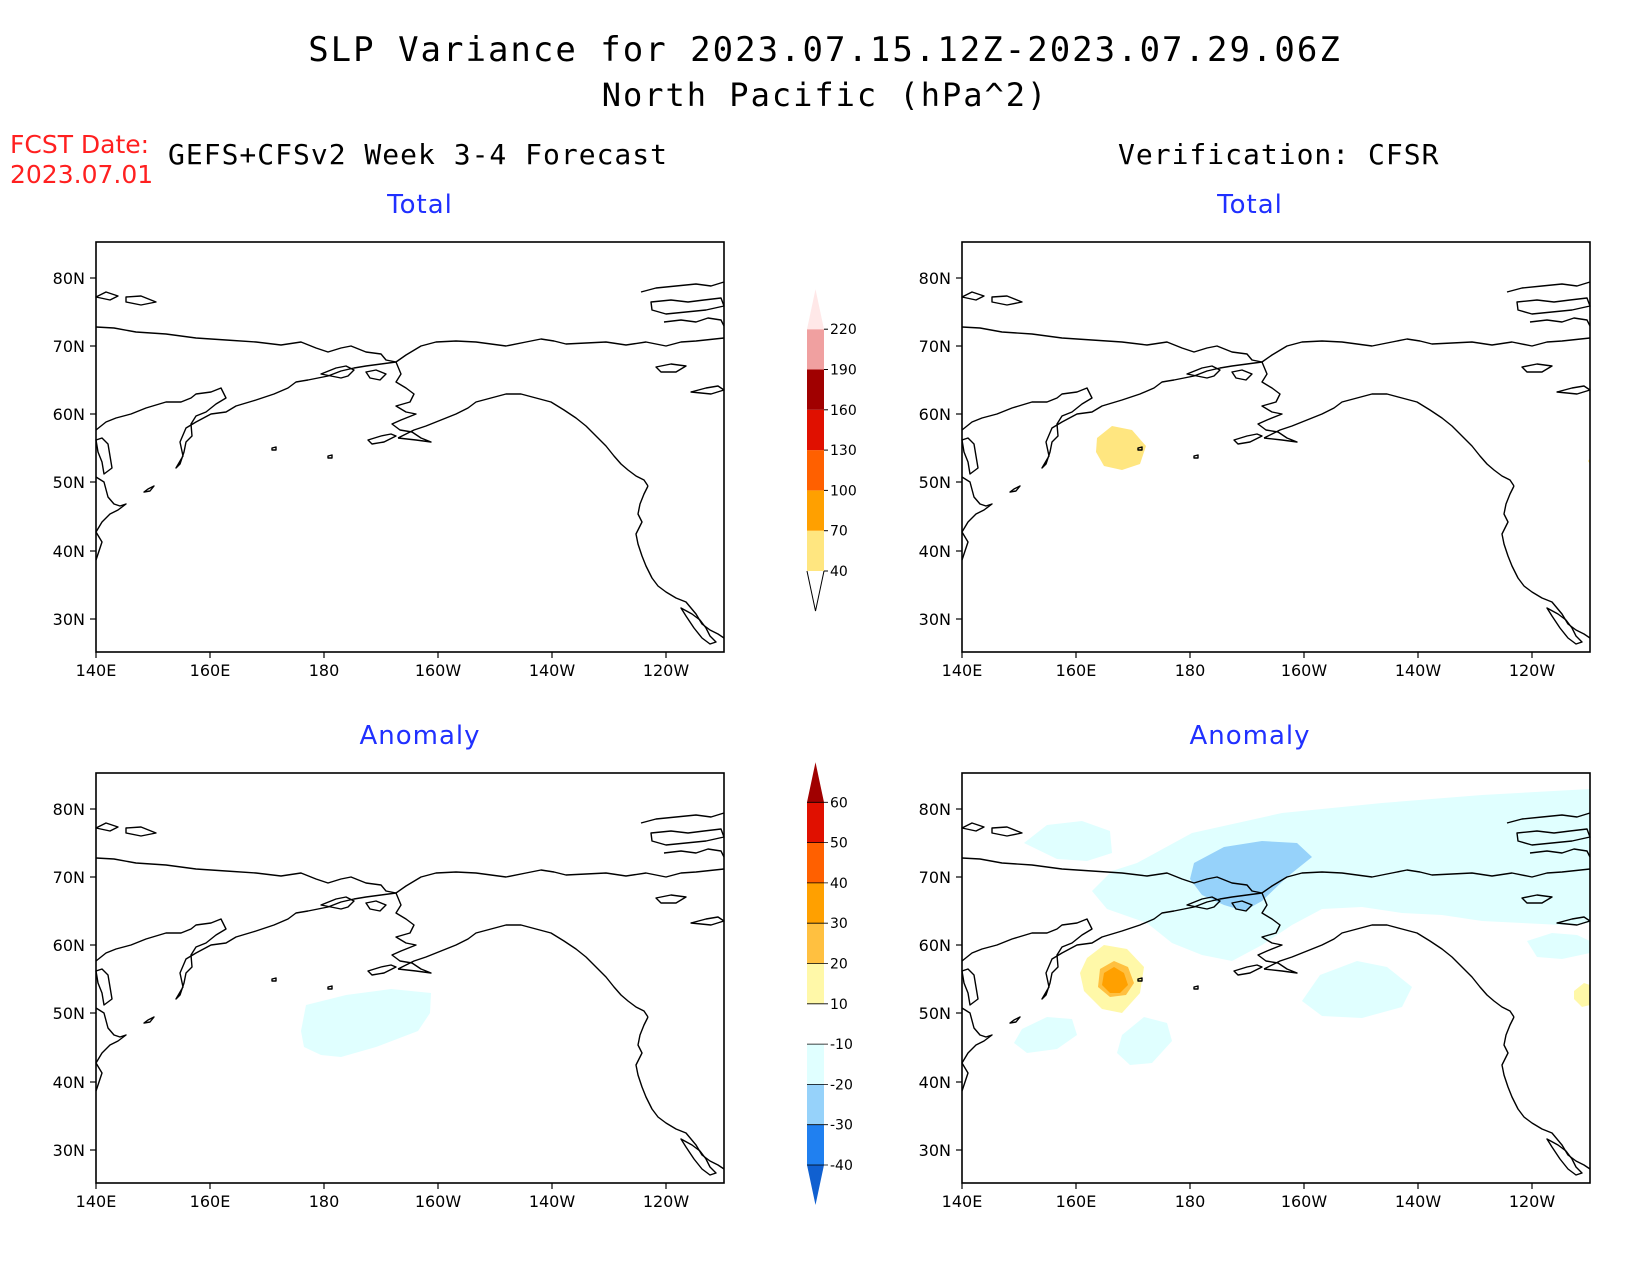  I want to click on top-right-map-frame, so click(1276, 447).